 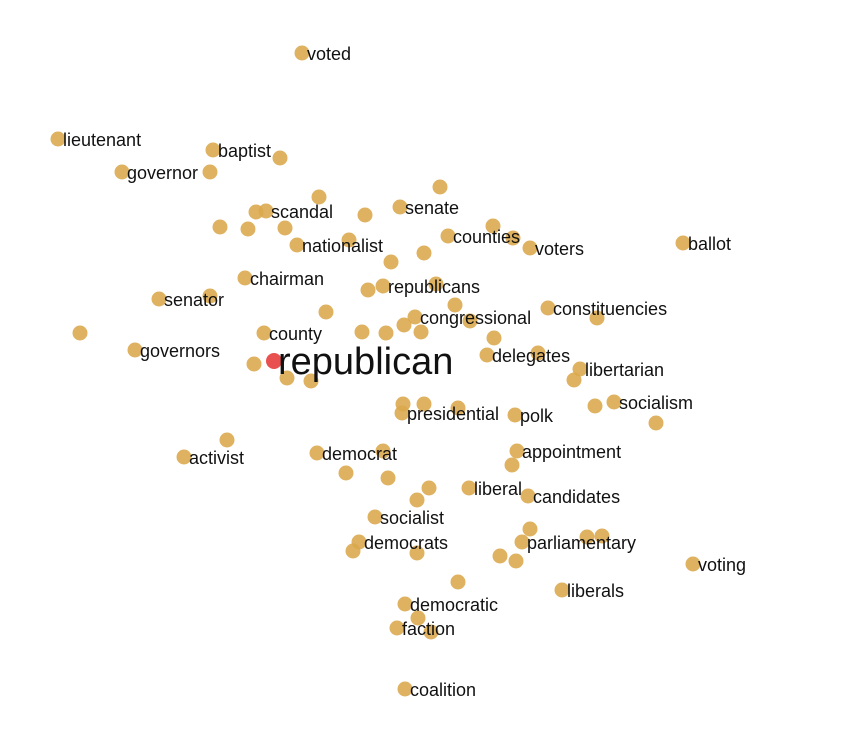 I want to click on point-libertarian, so click(x=580, y=369).